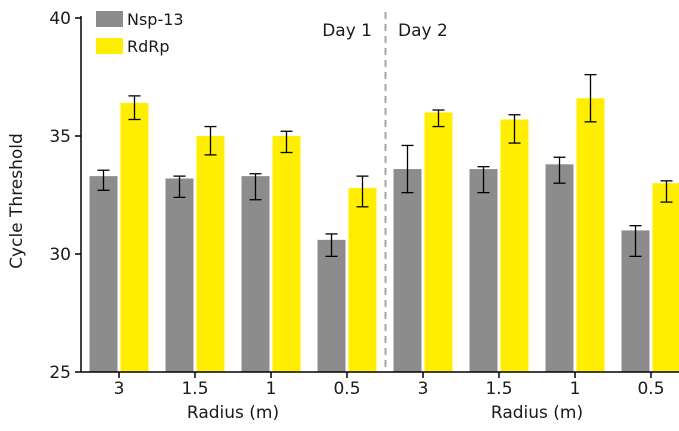 This screenshot has height=431, width=679. Describe the element at coordinates (665, 277) in the screenshot. I see `bar-rdrp-day2-0.5` at that location.